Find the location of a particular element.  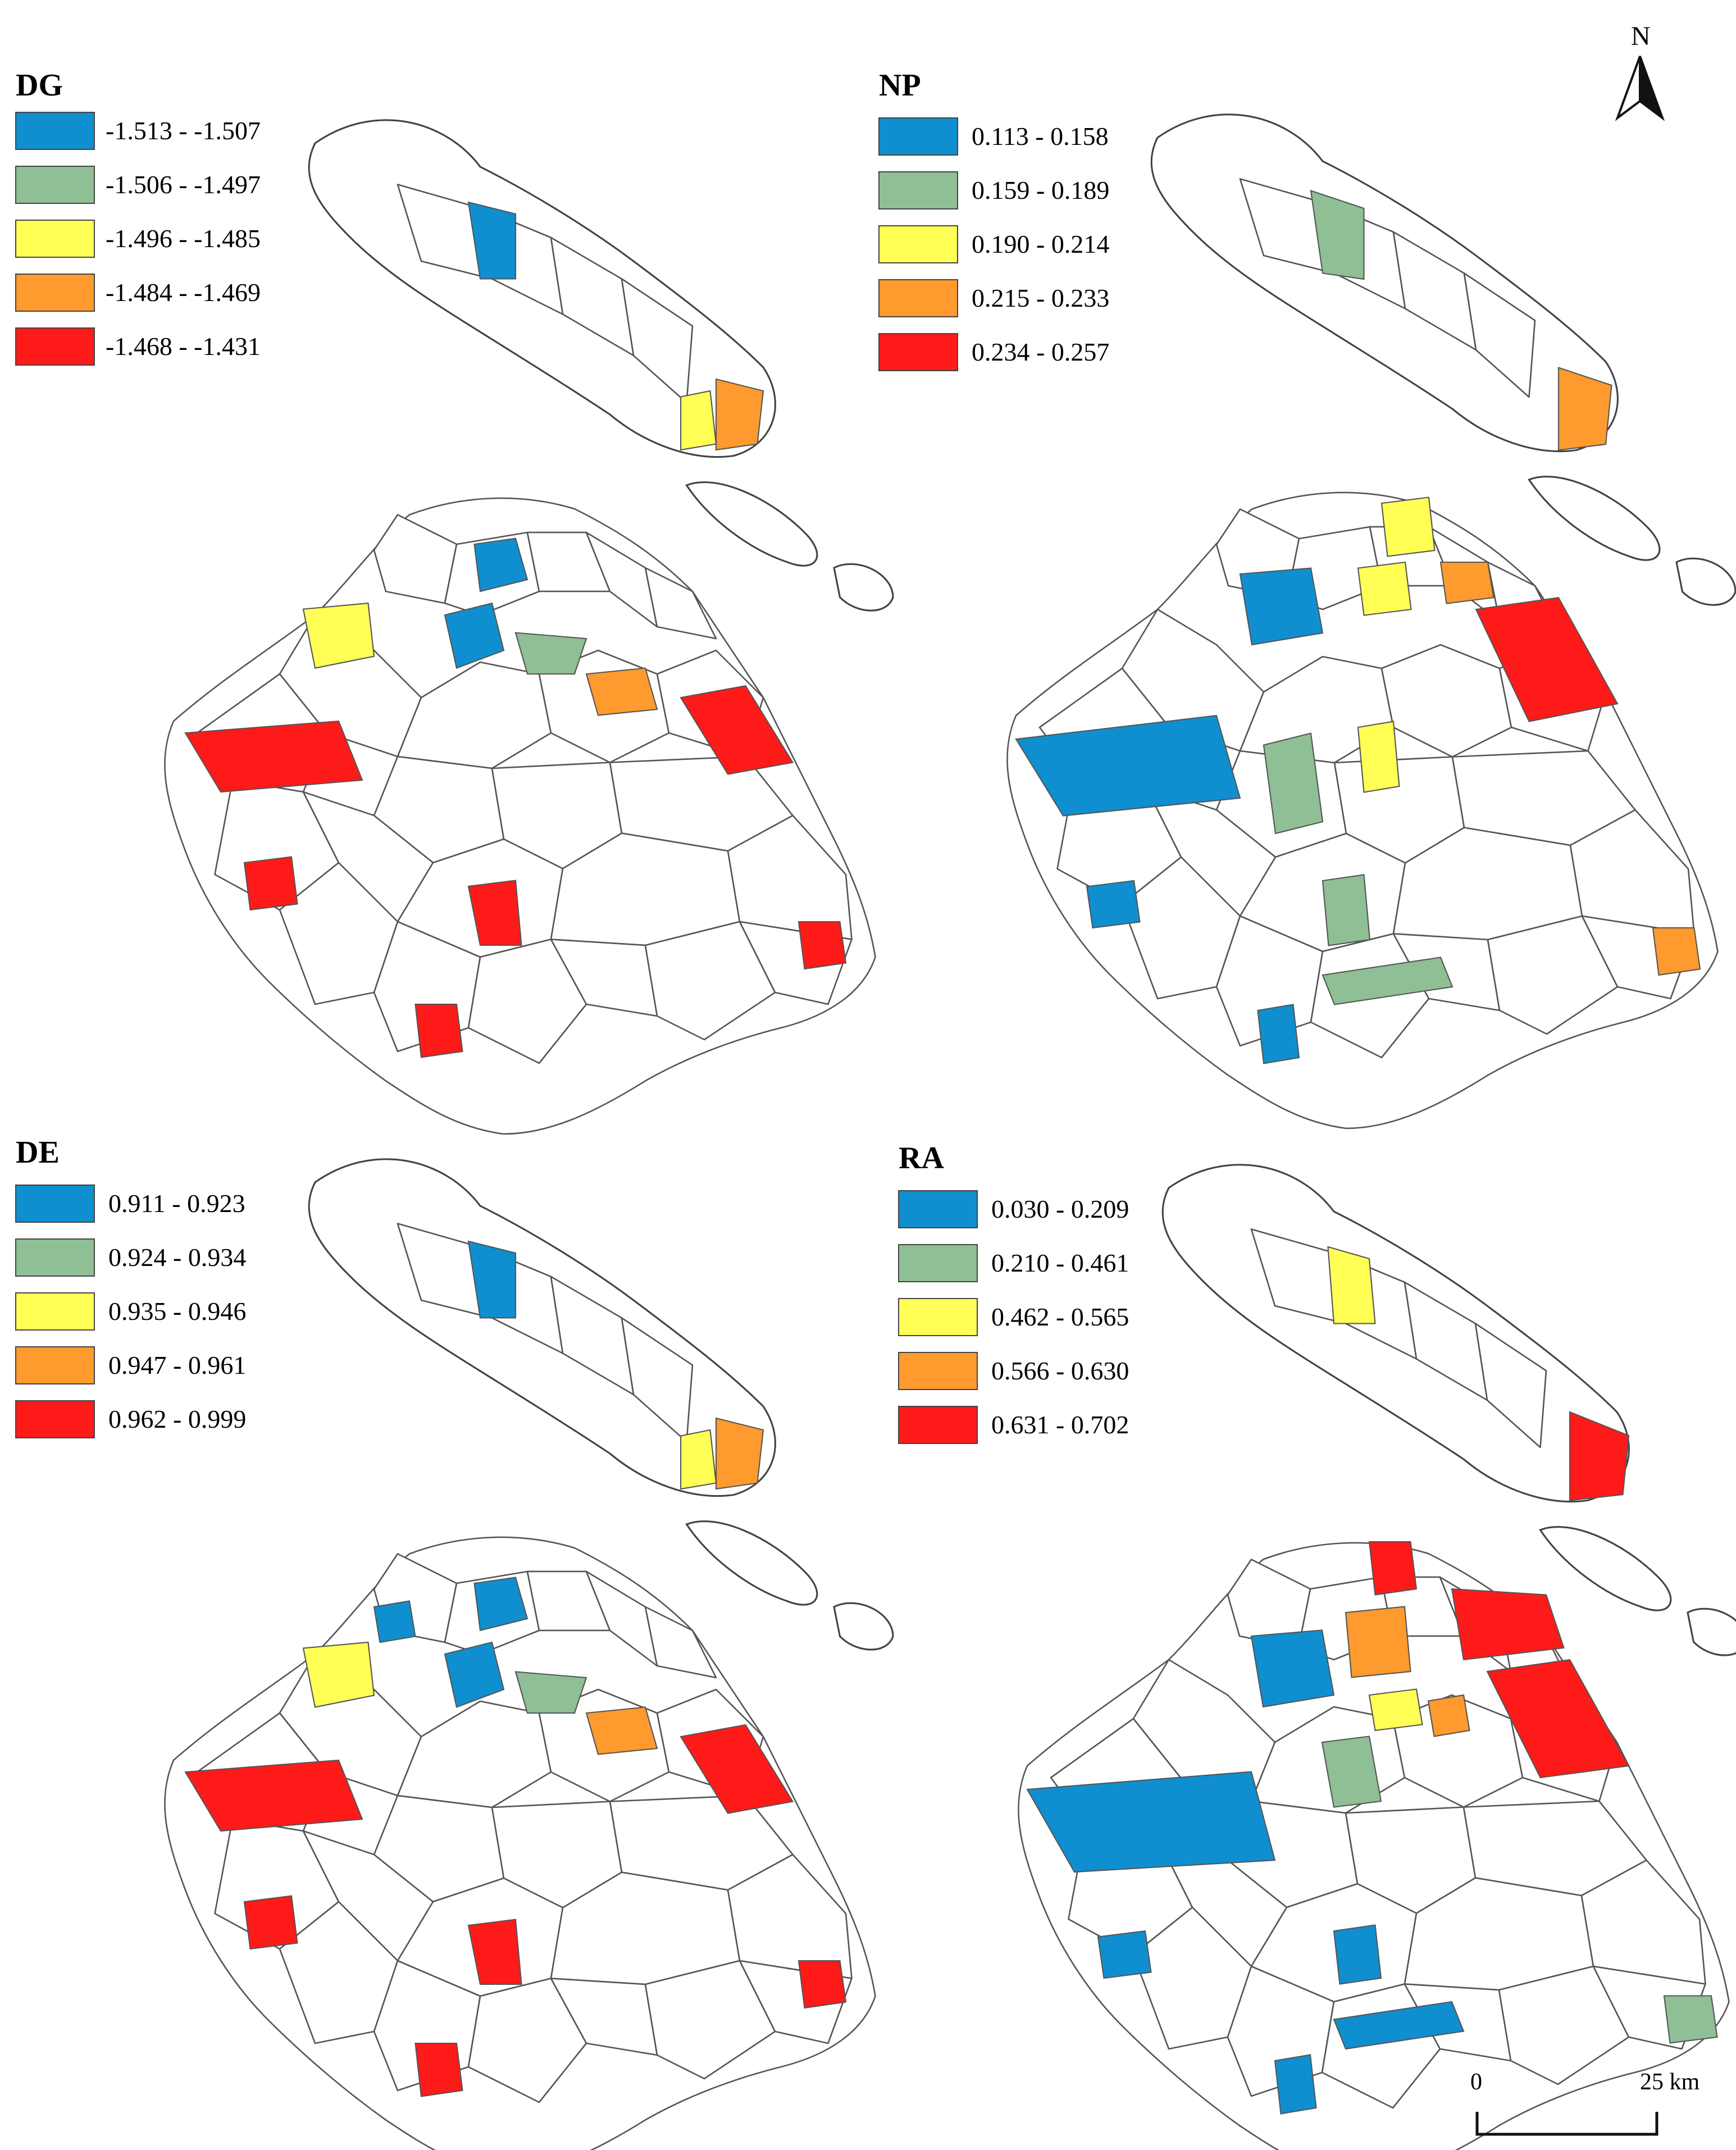

legend-item: -1.513 - -1.507 is located at coordinates (138, 131).